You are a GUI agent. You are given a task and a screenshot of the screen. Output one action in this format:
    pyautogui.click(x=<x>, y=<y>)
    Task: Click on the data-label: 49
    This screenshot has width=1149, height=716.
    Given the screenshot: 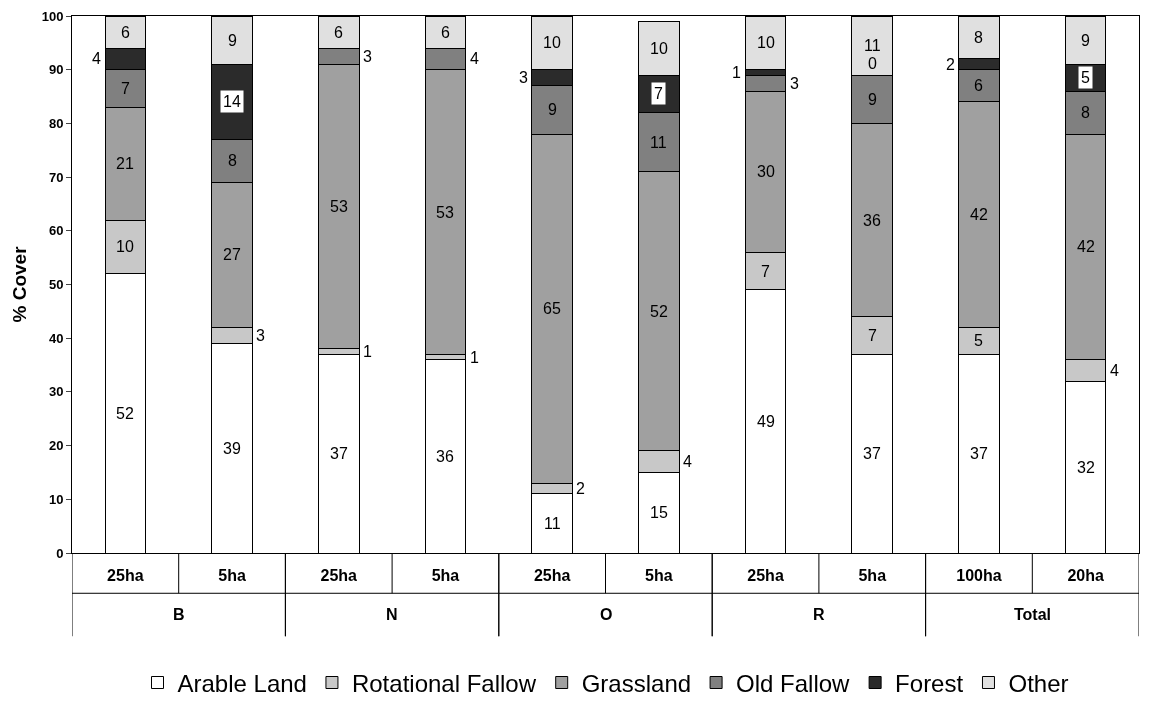 What is the action you would take?
    pyautogui.click(x=766, y=421)
    